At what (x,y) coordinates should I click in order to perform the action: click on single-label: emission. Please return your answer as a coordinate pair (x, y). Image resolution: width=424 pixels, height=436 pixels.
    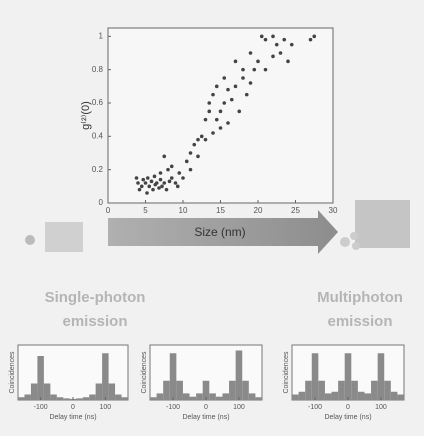
    Looking at the image, I should click on (94, 321).